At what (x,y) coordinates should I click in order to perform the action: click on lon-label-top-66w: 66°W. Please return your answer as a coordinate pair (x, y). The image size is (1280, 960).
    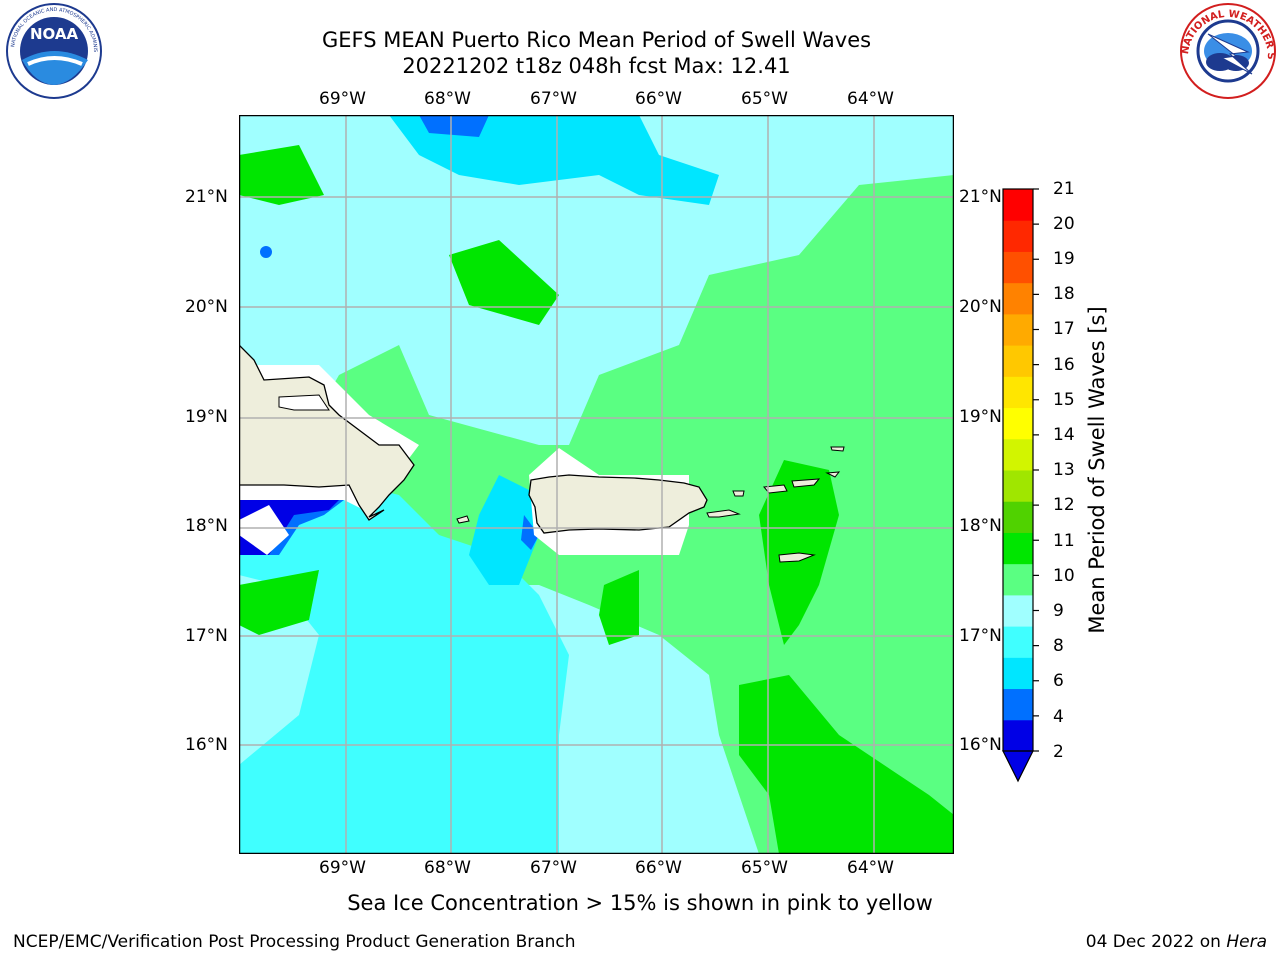
    Looking at the image, I should click on (658, 99).